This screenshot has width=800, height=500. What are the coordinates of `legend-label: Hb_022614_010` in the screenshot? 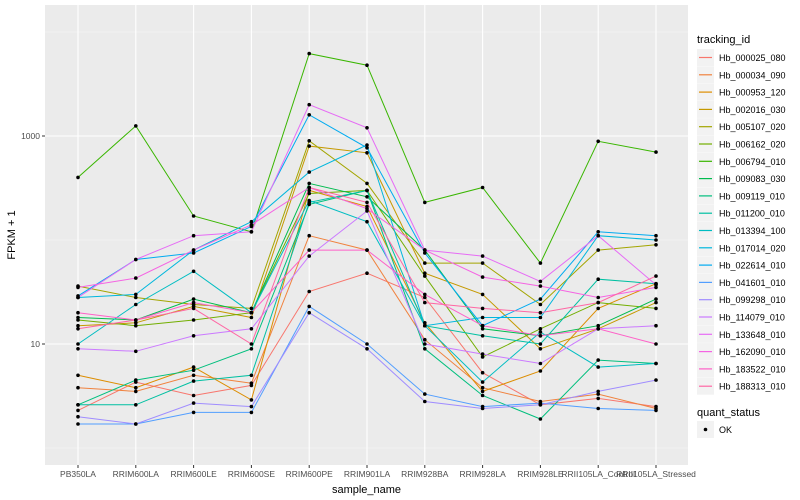 It's located at (752, 266).